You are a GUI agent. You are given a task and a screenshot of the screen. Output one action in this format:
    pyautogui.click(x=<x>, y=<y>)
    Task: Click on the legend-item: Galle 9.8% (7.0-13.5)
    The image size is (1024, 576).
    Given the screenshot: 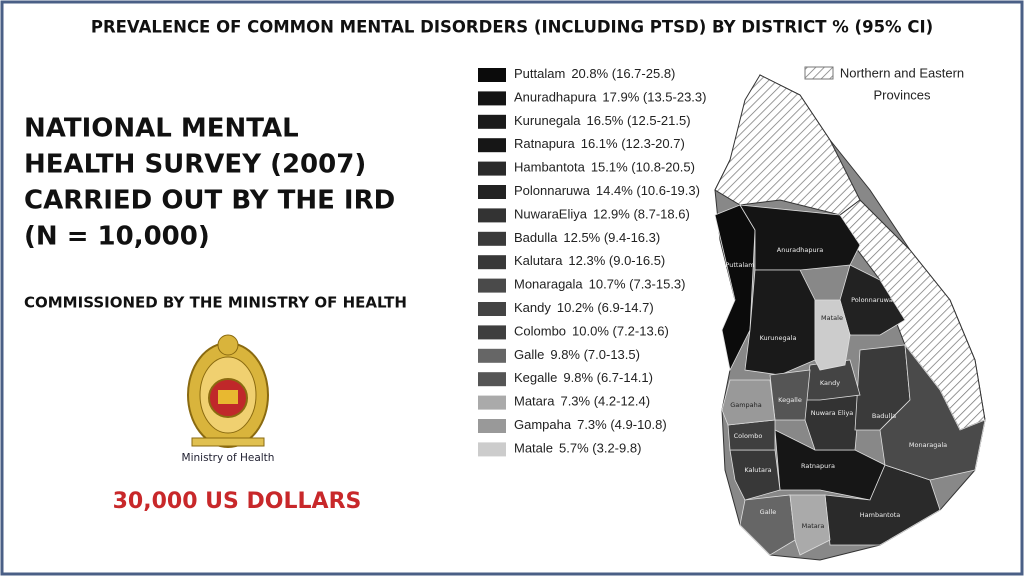 What is the action you would take?
    pyautogui.click(x=577, y=354)
    